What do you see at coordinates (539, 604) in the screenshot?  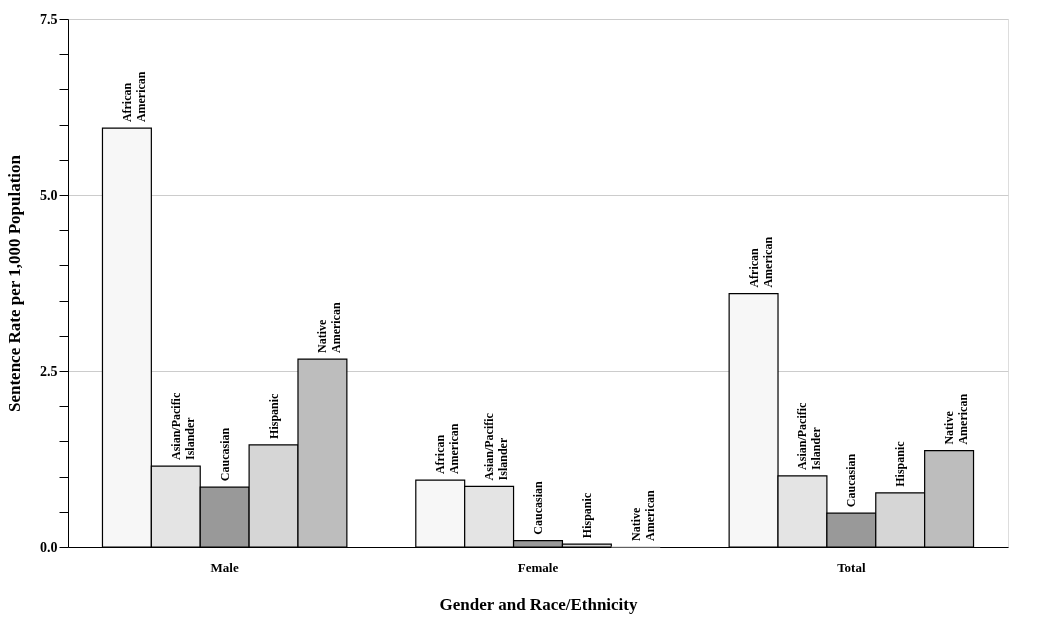 I see `x-axis-title: Gender and Race/Ethnicity` at bounding box center [539, 604].